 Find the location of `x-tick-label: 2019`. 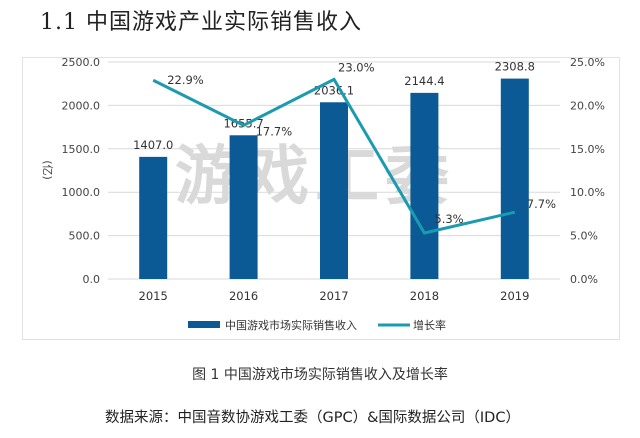

x-tick-label: 2019 is located at coordinates (514, 296).